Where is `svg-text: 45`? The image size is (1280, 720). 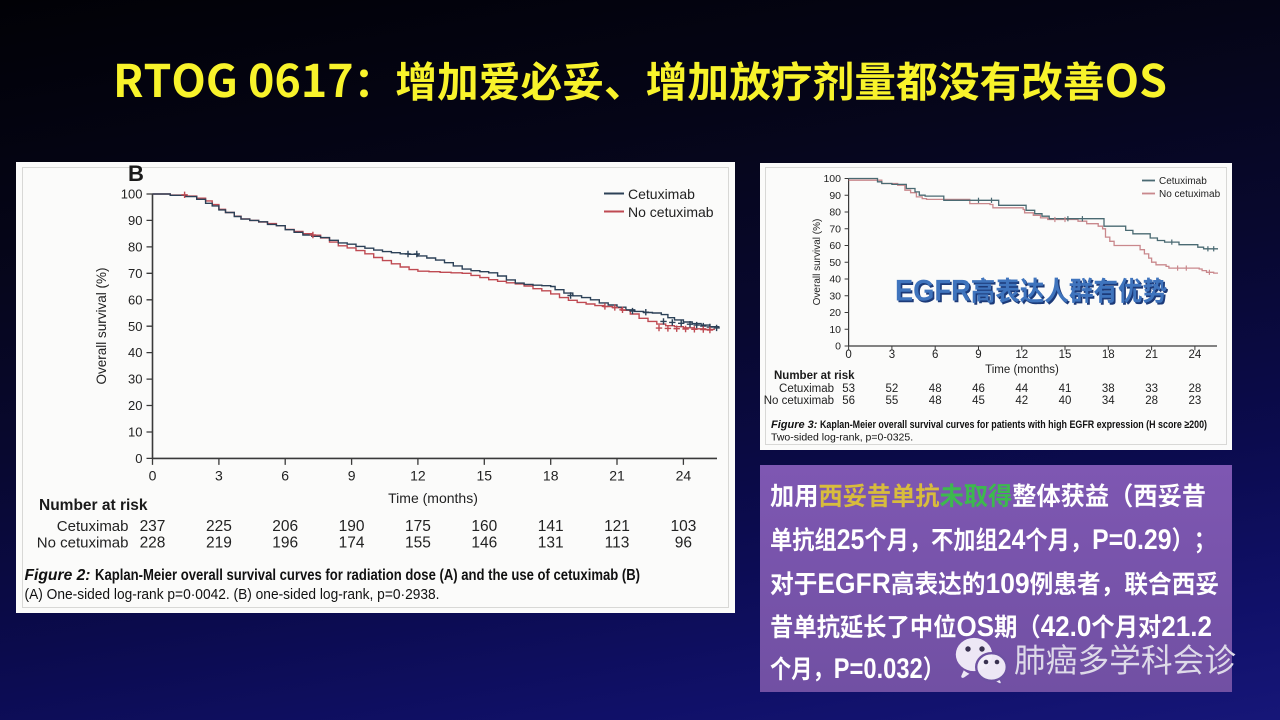
svg-text: 45 is located at coordinates (978, 401).